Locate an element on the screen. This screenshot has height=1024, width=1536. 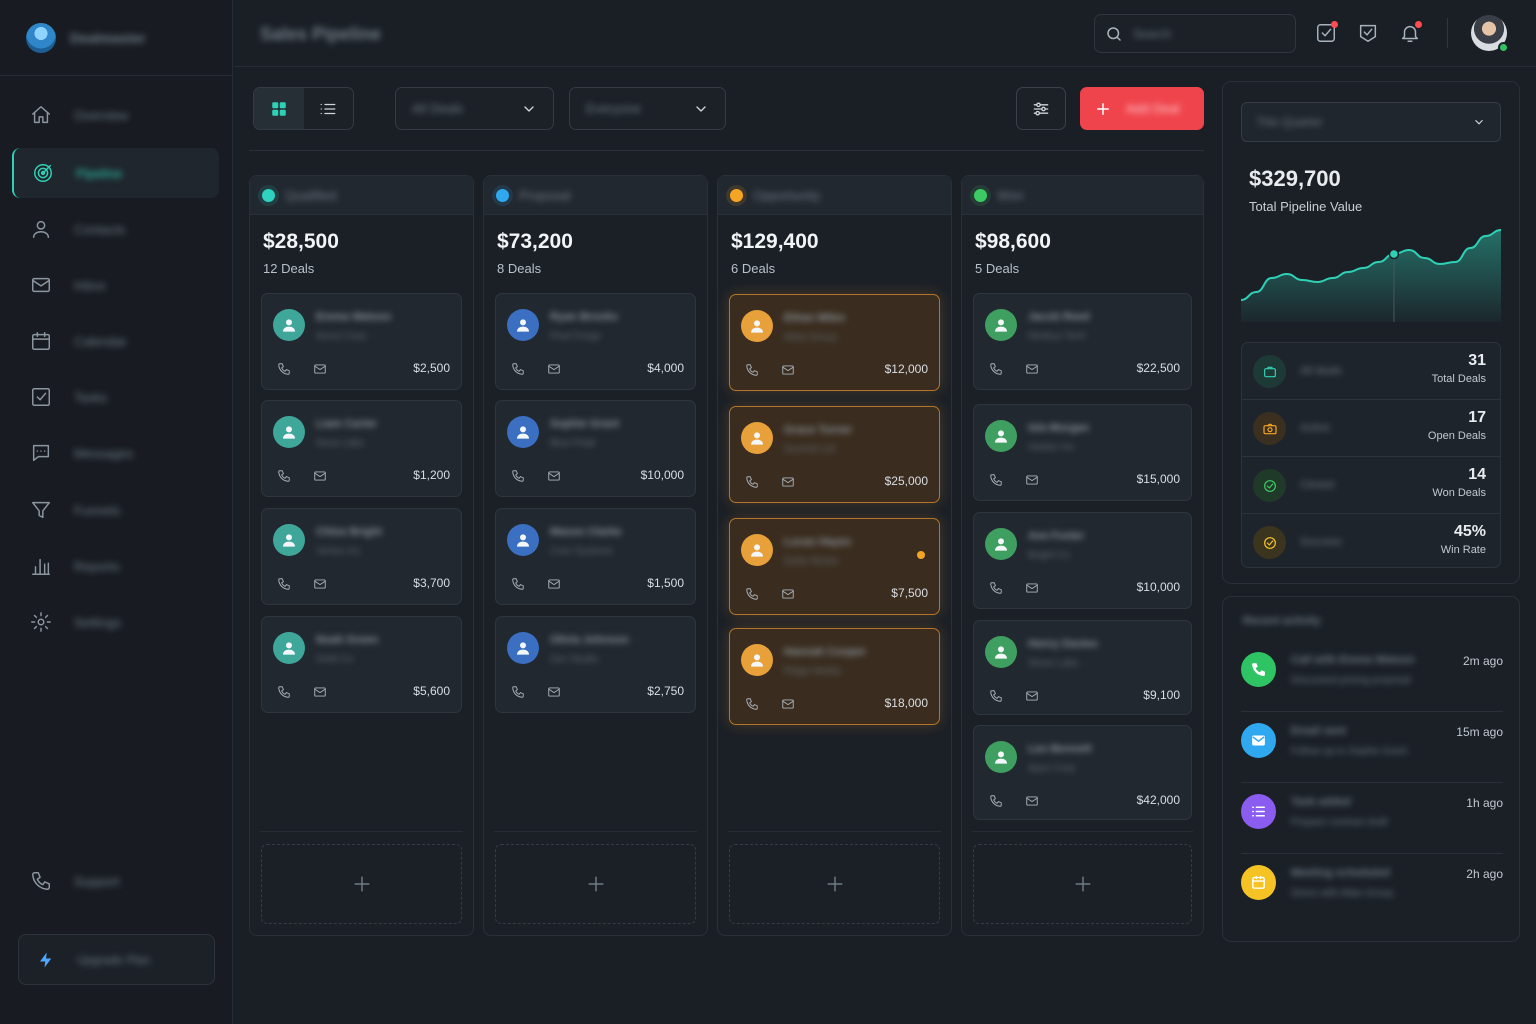
column-header: Proposal is located at coordinates (595, 195).